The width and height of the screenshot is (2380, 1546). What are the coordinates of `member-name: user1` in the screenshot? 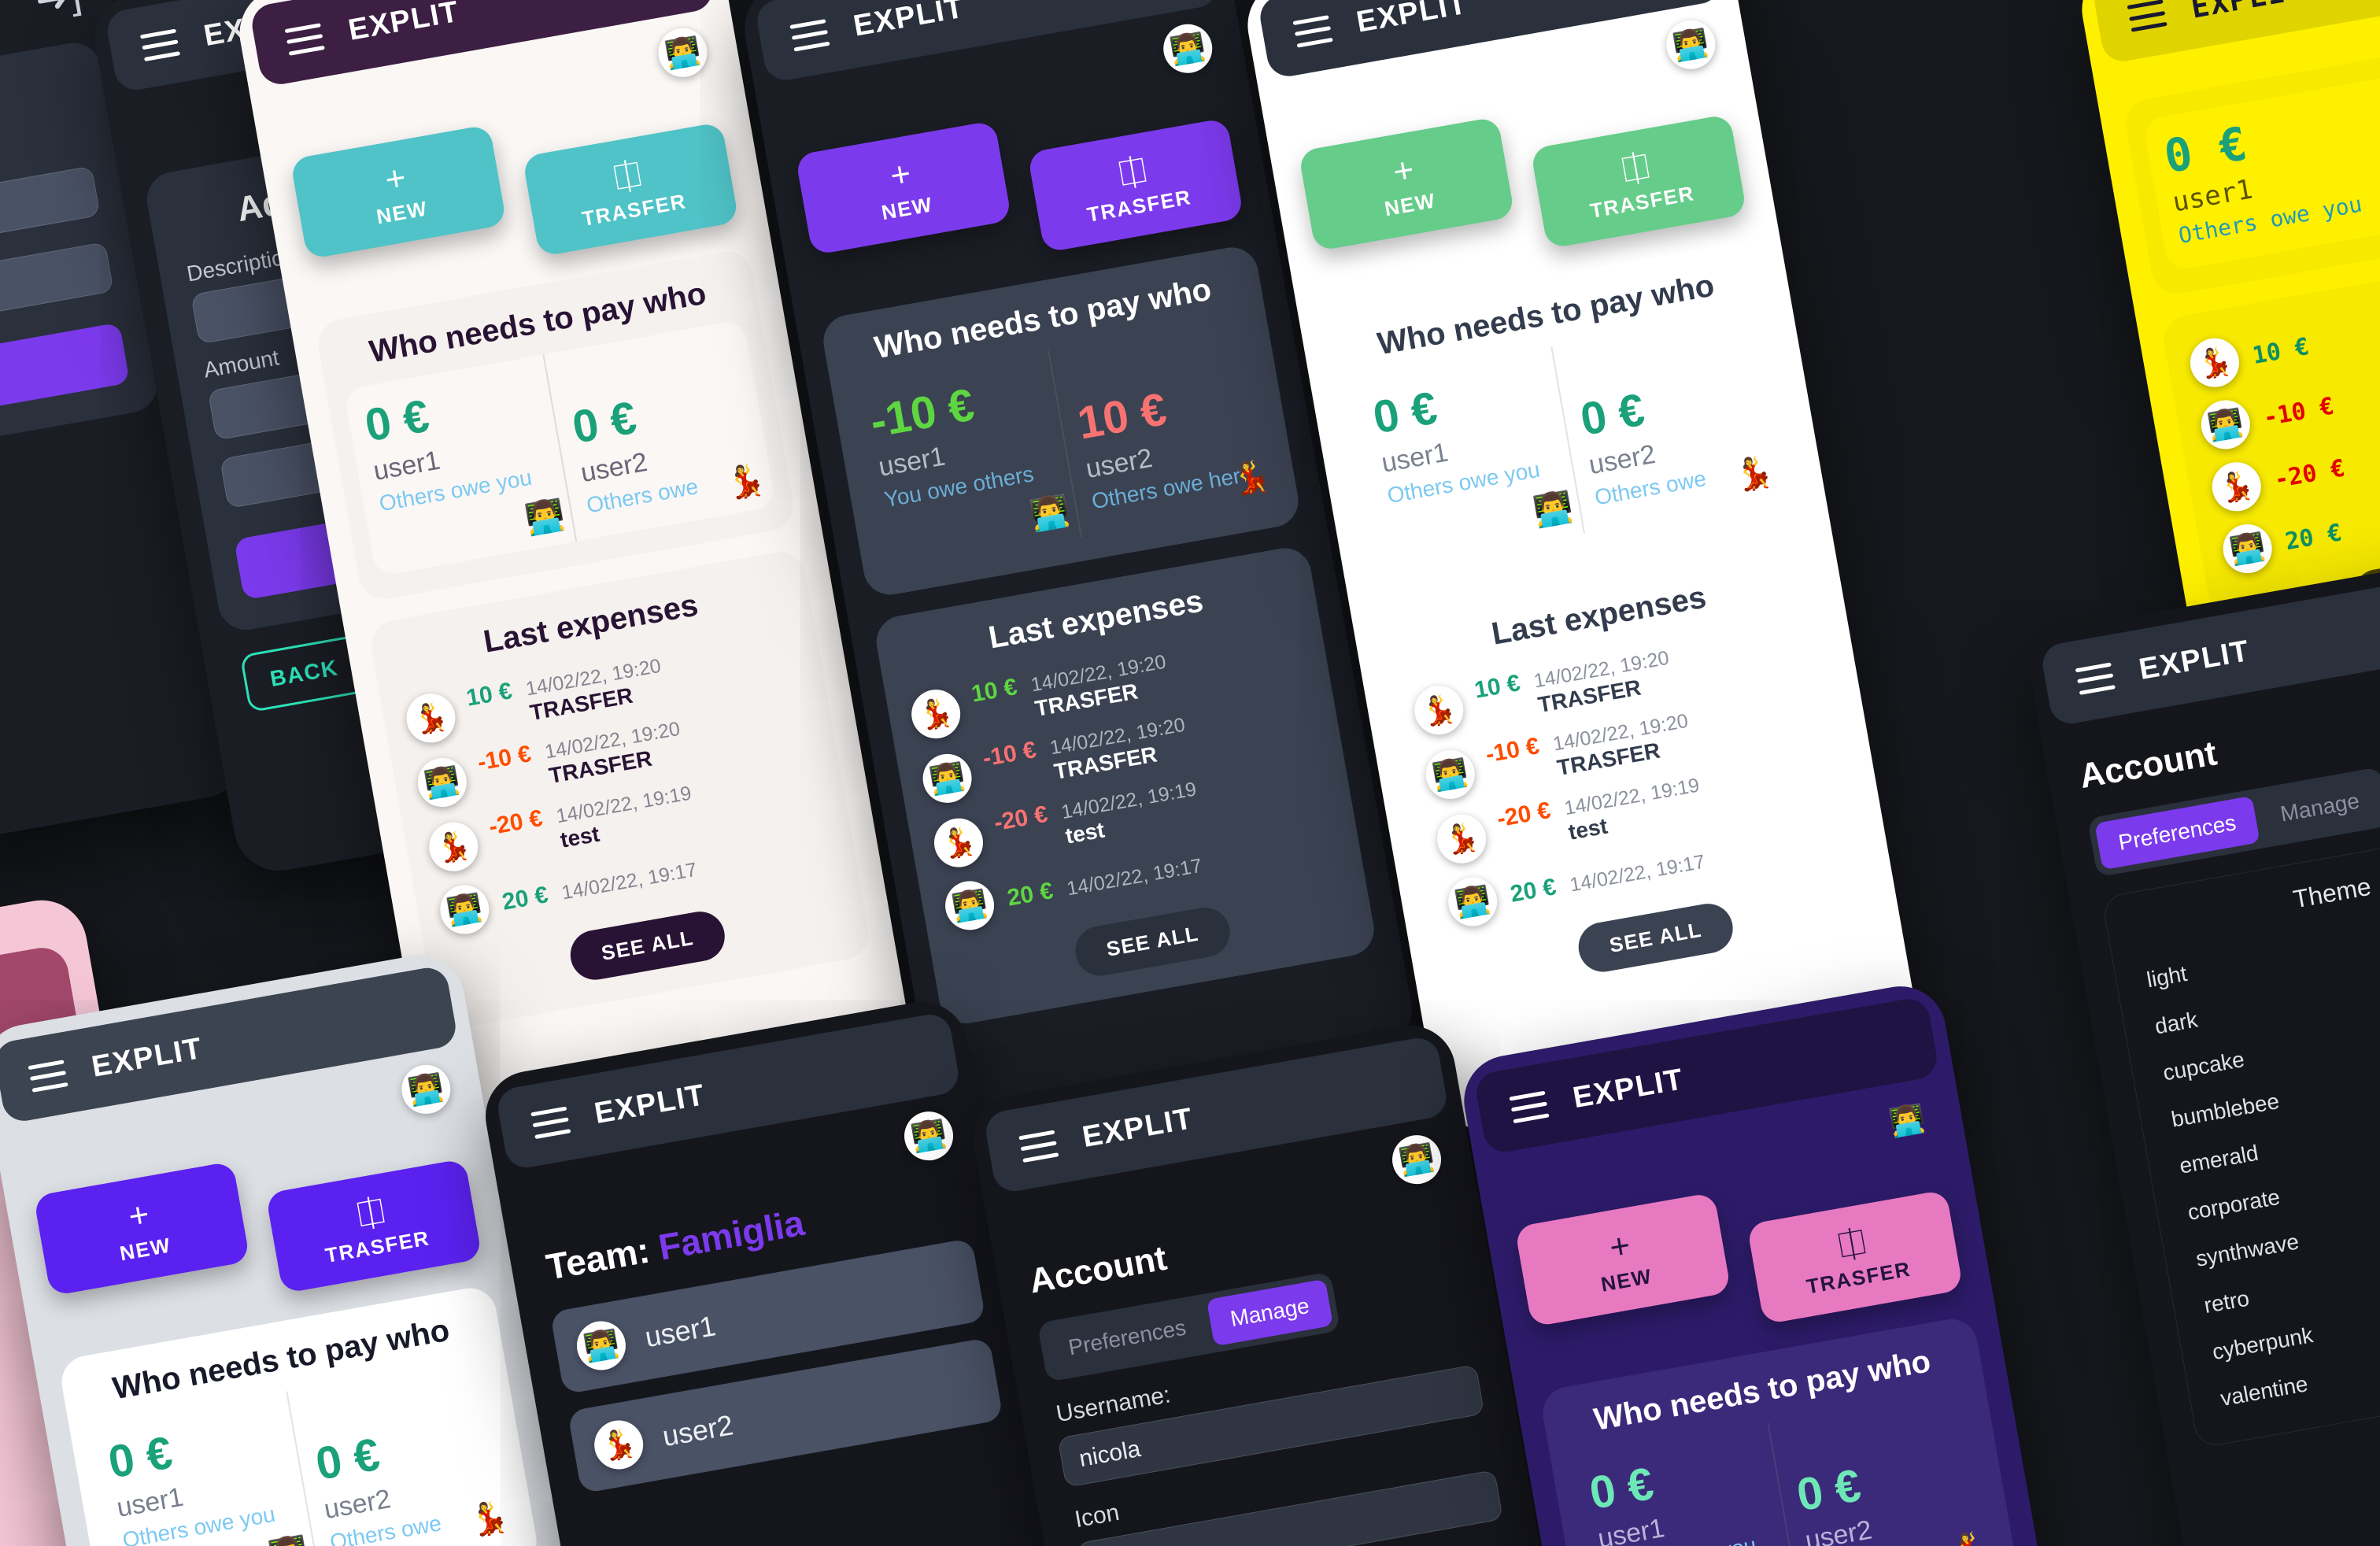 It's located at (680, 1331).